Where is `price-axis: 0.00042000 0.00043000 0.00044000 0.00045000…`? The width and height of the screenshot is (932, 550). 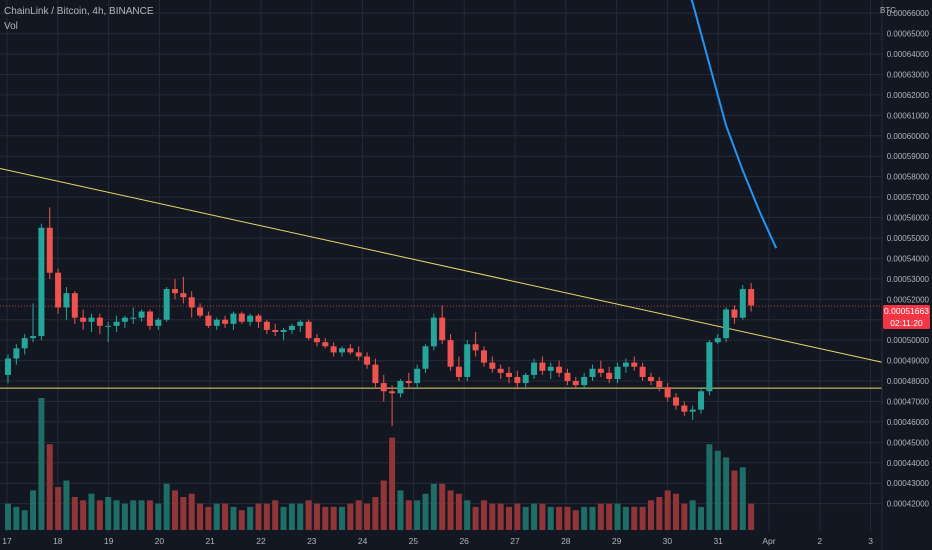
price-axis: 0.00042000 0.00043000 0.00044000 0.00045000… is located at coordinates (905, 275).